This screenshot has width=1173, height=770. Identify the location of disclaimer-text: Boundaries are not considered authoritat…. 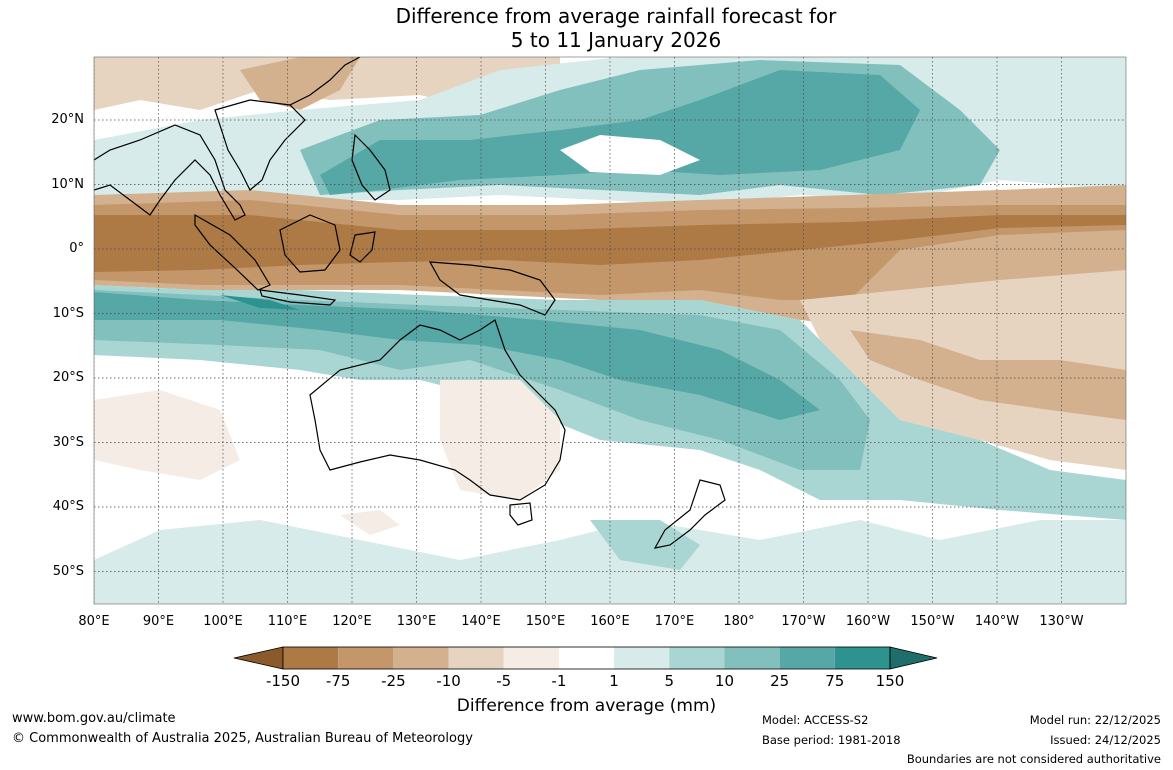
(1033, 759).